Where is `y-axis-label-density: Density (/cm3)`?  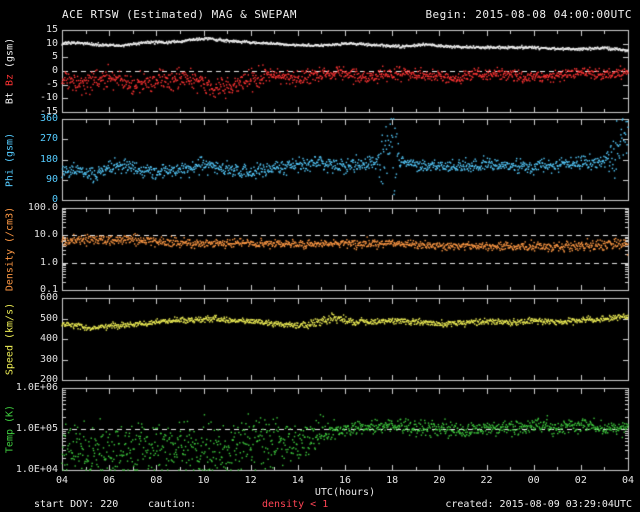 y-axis-label-density: Density (/cm3) is located at coordinates (10, 249).